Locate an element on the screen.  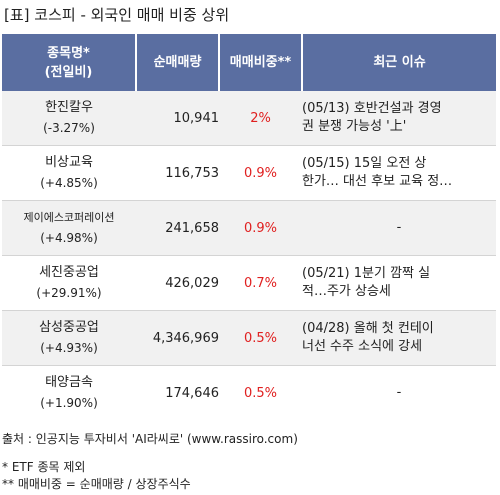
stock-cell: 제이에스코퍼레이션 (+4.98%) is located at coordinates (69, 228).